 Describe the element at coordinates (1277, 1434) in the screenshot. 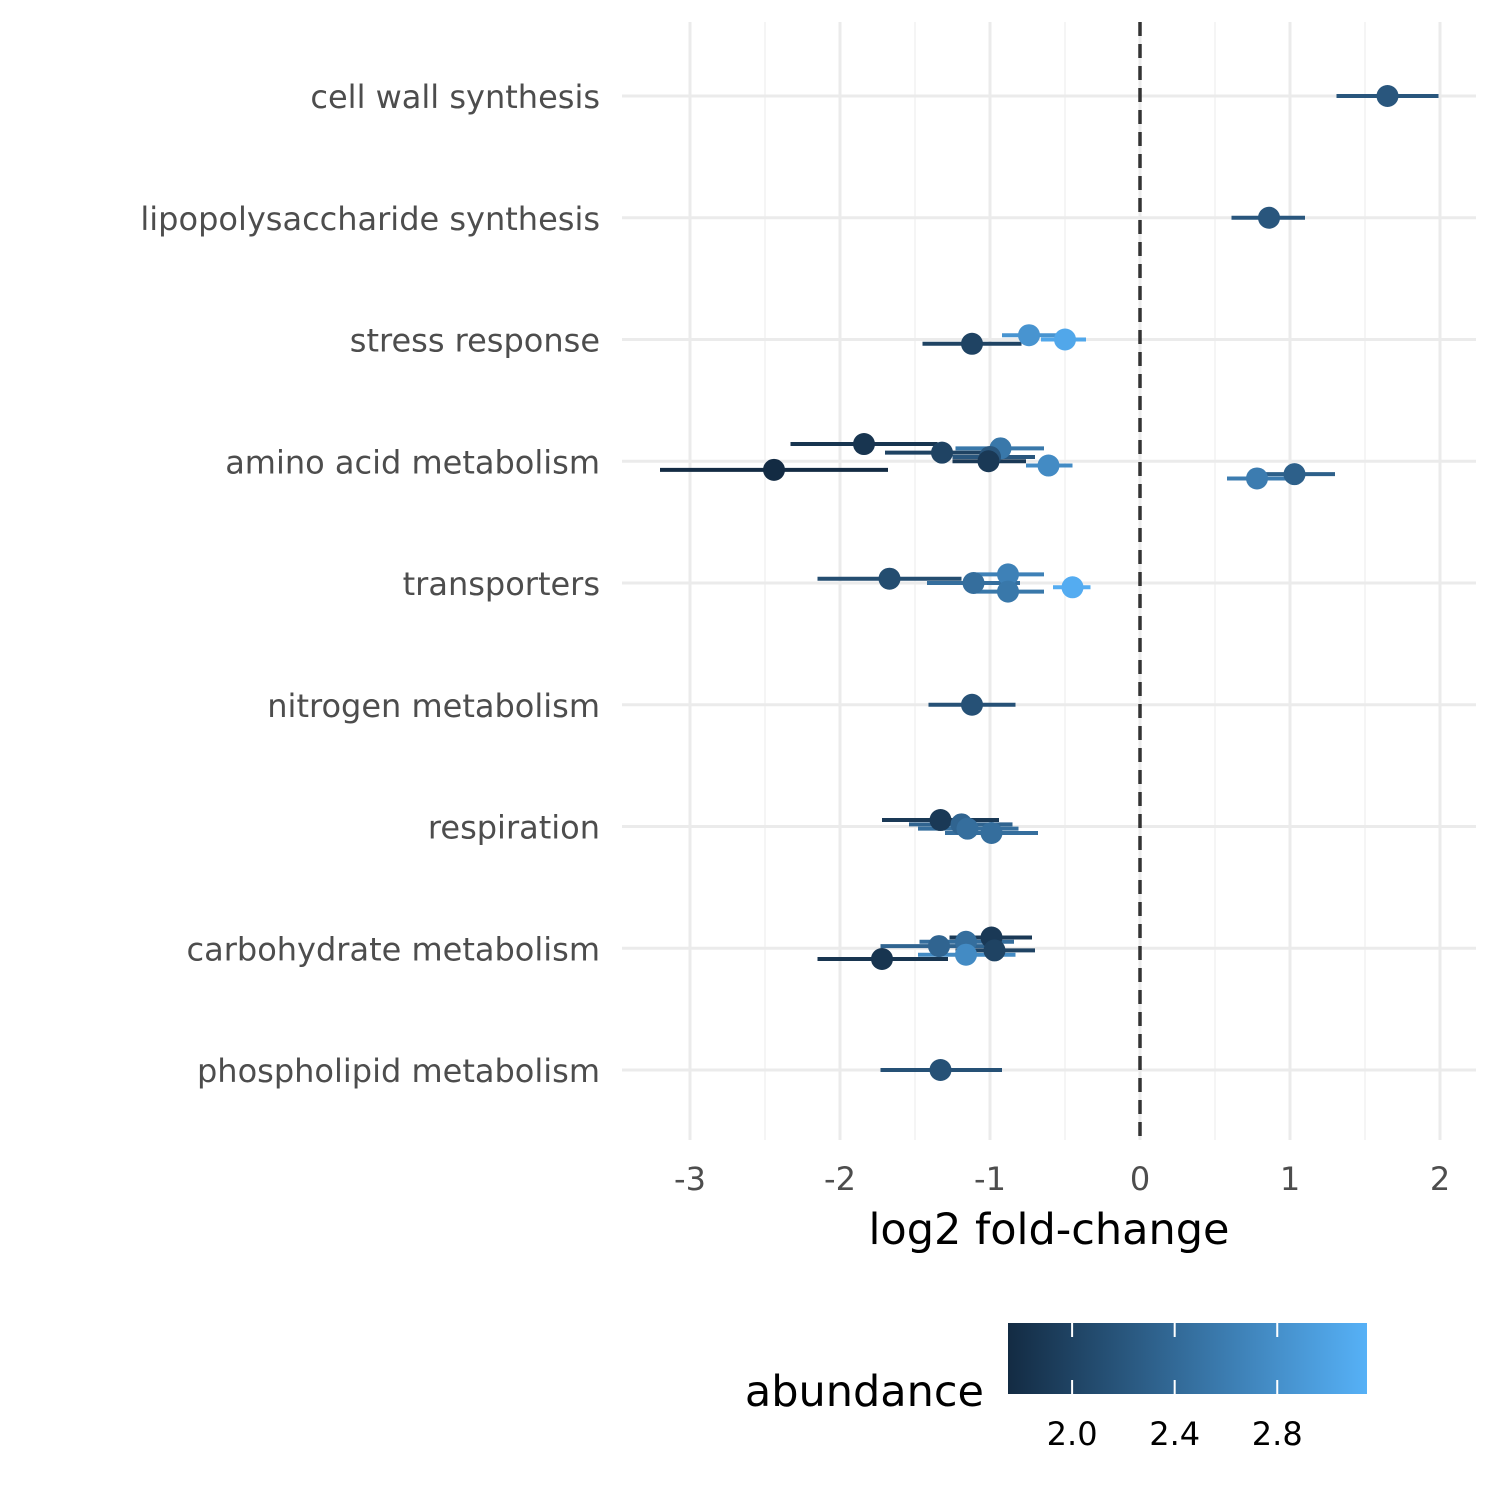

I see `legend-tick-label: 2.8` at that location.